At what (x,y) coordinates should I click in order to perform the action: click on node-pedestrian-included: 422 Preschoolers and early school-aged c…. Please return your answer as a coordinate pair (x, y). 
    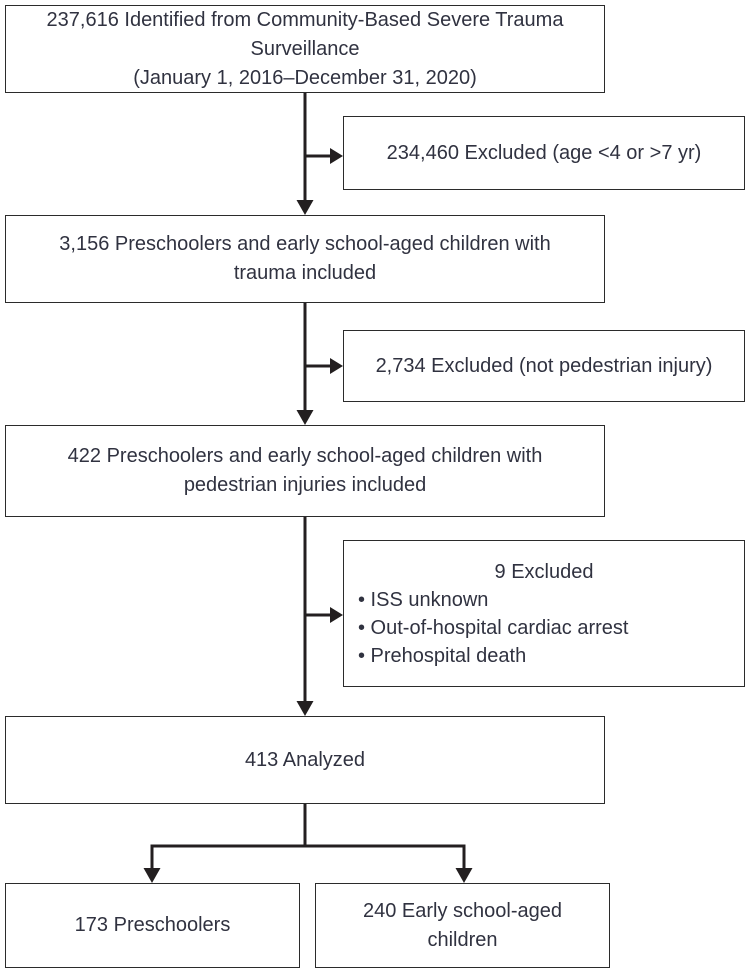
    Looking at the image, I should click on (305, 471).